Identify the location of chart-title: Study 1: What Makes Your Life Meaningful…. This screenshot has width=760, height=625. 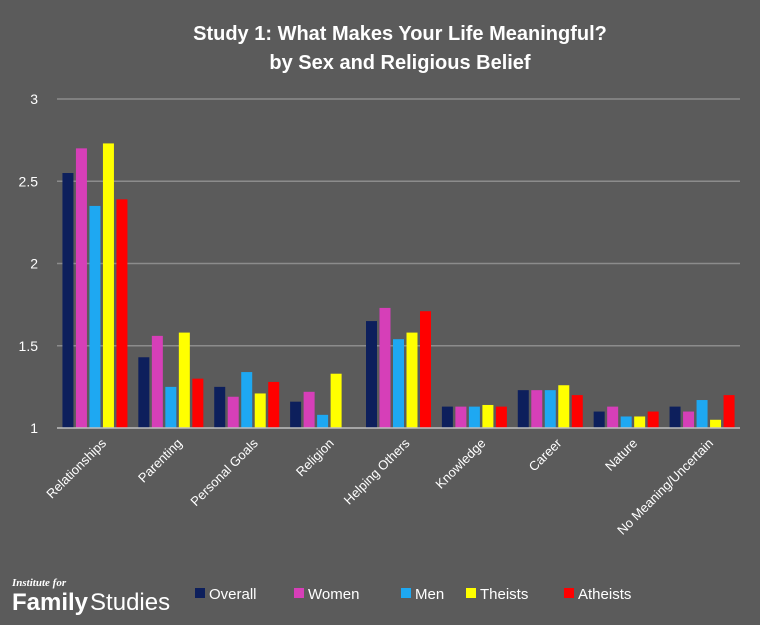
(400, 34).